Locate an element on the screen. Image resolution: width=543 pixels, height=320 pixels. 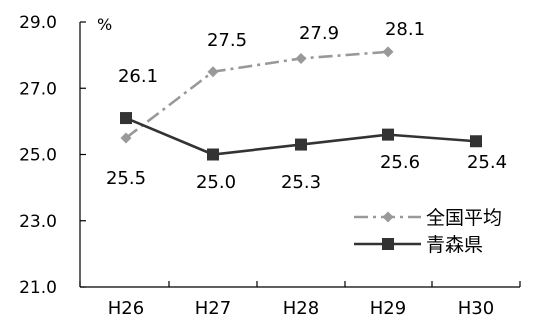
y-tick-label: 29.0 is located at coordinates (38, 23).